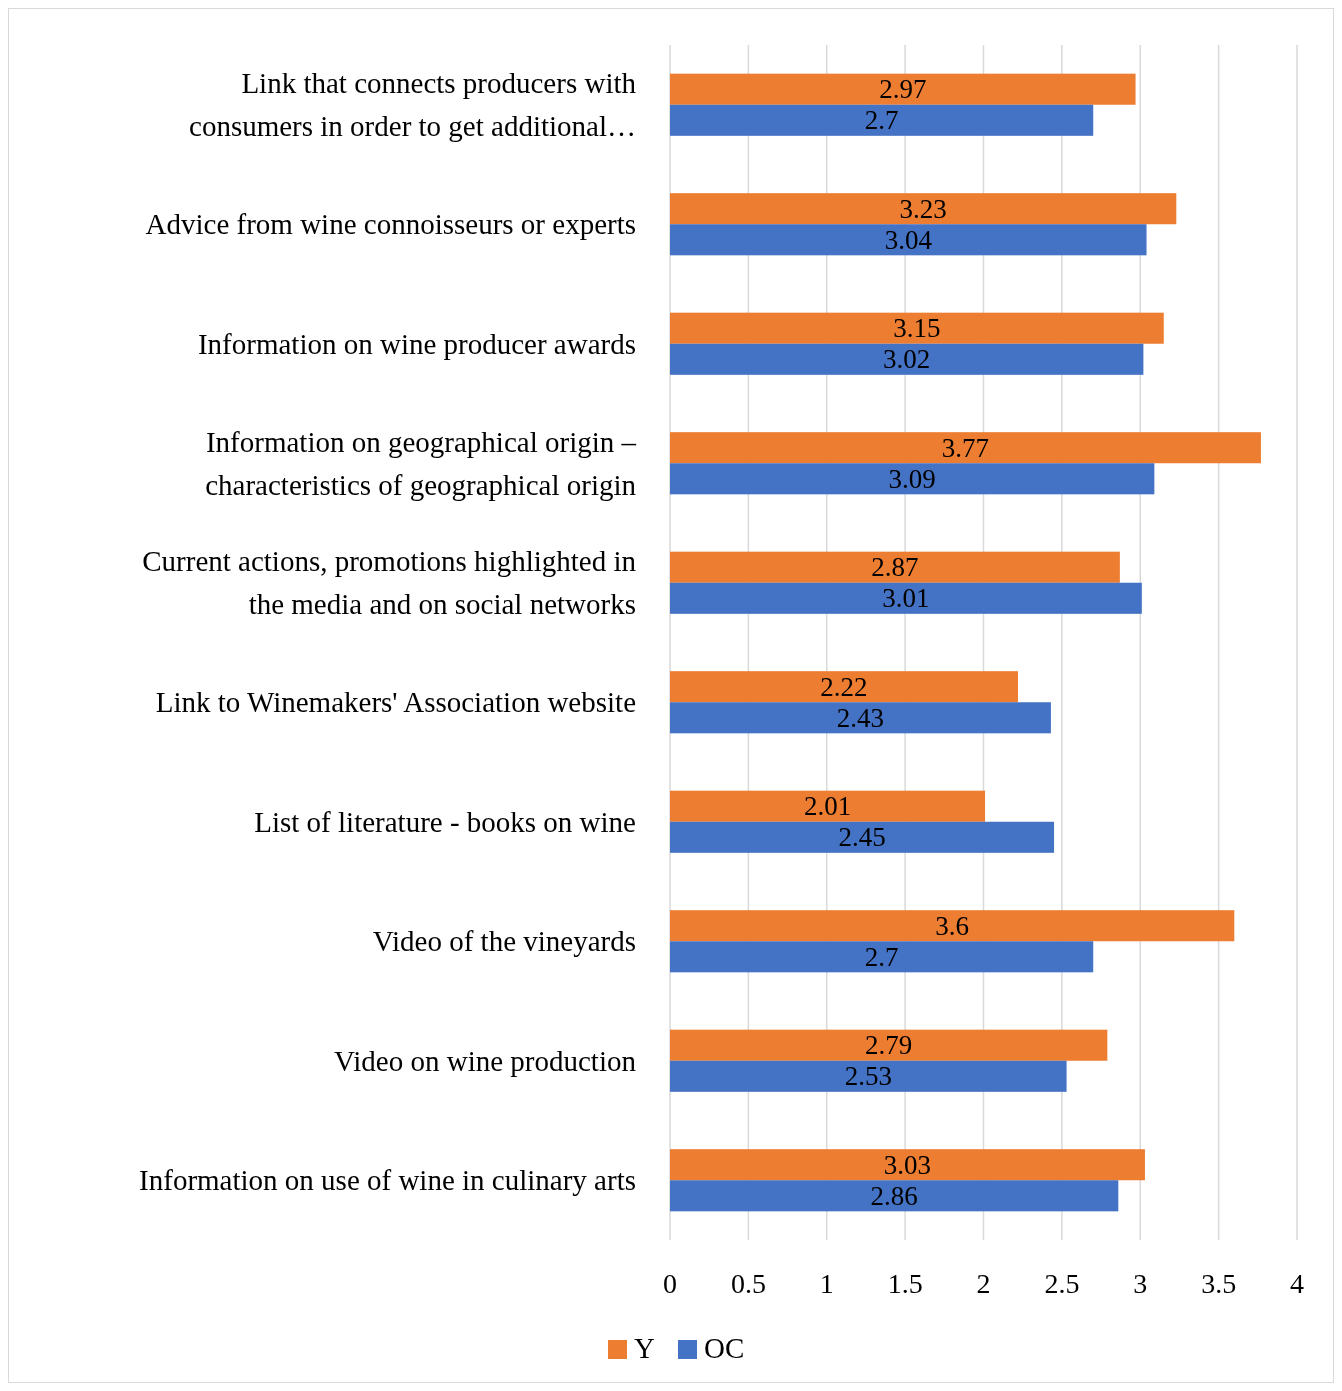 The height and width of the screenshot is (1391, 1342). What do you see at coordinates (395, 702) in the screenshot?
I see `y-tick-label: Link to Winemakers' Association website` at bounding box center [395, 702].